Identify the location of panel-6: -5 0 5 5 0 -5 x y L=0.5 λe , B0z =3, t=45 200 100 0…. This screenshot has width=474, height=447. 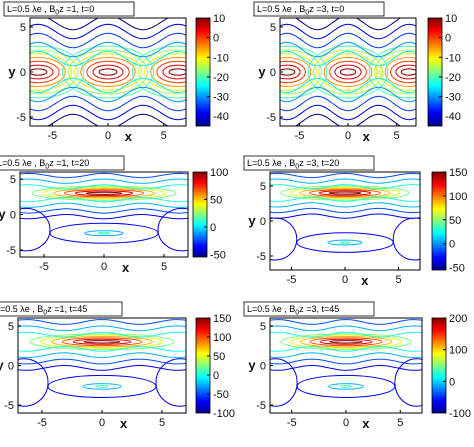
(357, 366).